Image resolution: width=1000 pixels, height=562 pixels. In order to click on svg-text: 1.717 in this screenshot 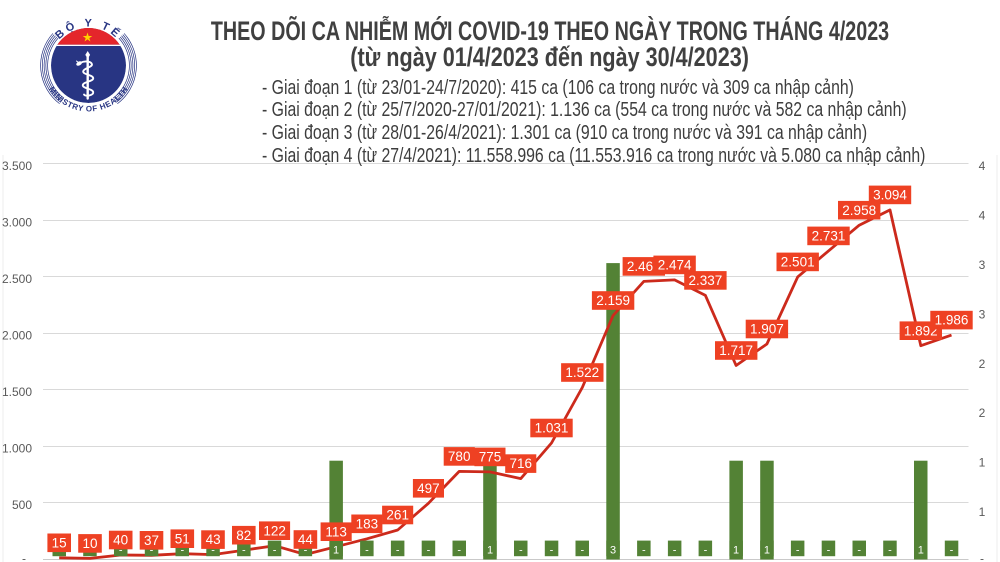, I will do `click(736, 350)`.